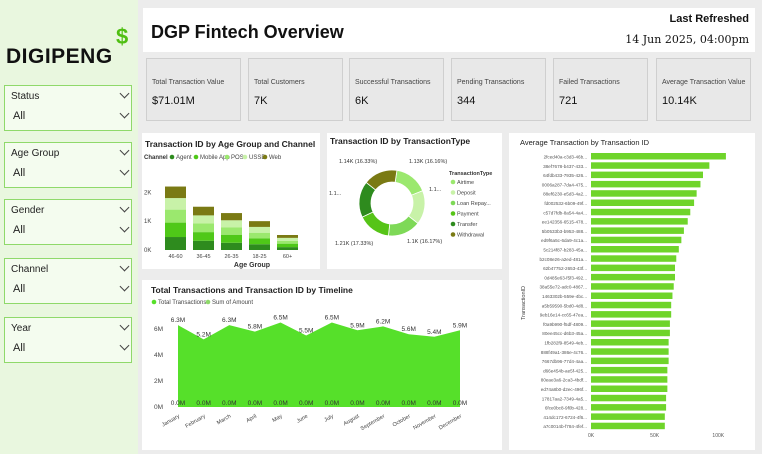 The width and height of the screenshot is (762, 454). What do you see at coordinates (147, 193) in the screenshot?
I see `y-tick-label: 2K` at bounding box center [147, 193].